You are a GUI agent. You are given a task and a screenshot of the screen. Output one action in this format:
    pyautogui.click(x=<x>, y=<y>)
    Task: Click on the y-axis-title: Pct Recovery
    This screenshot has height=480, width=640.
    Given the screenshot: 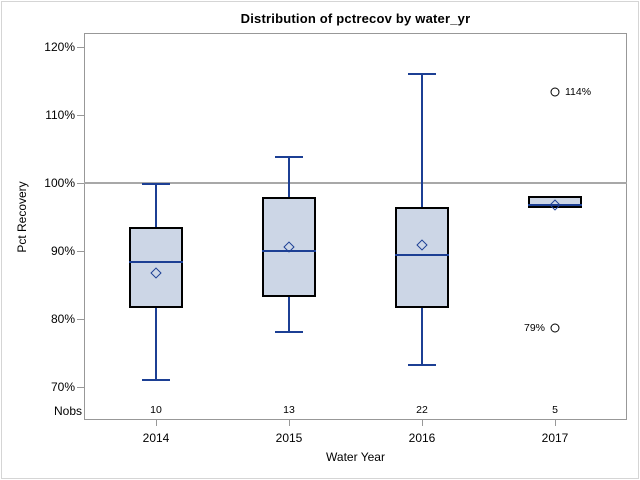 What is the action you would take?
    pyautogui.click(x=22, y=217)
    